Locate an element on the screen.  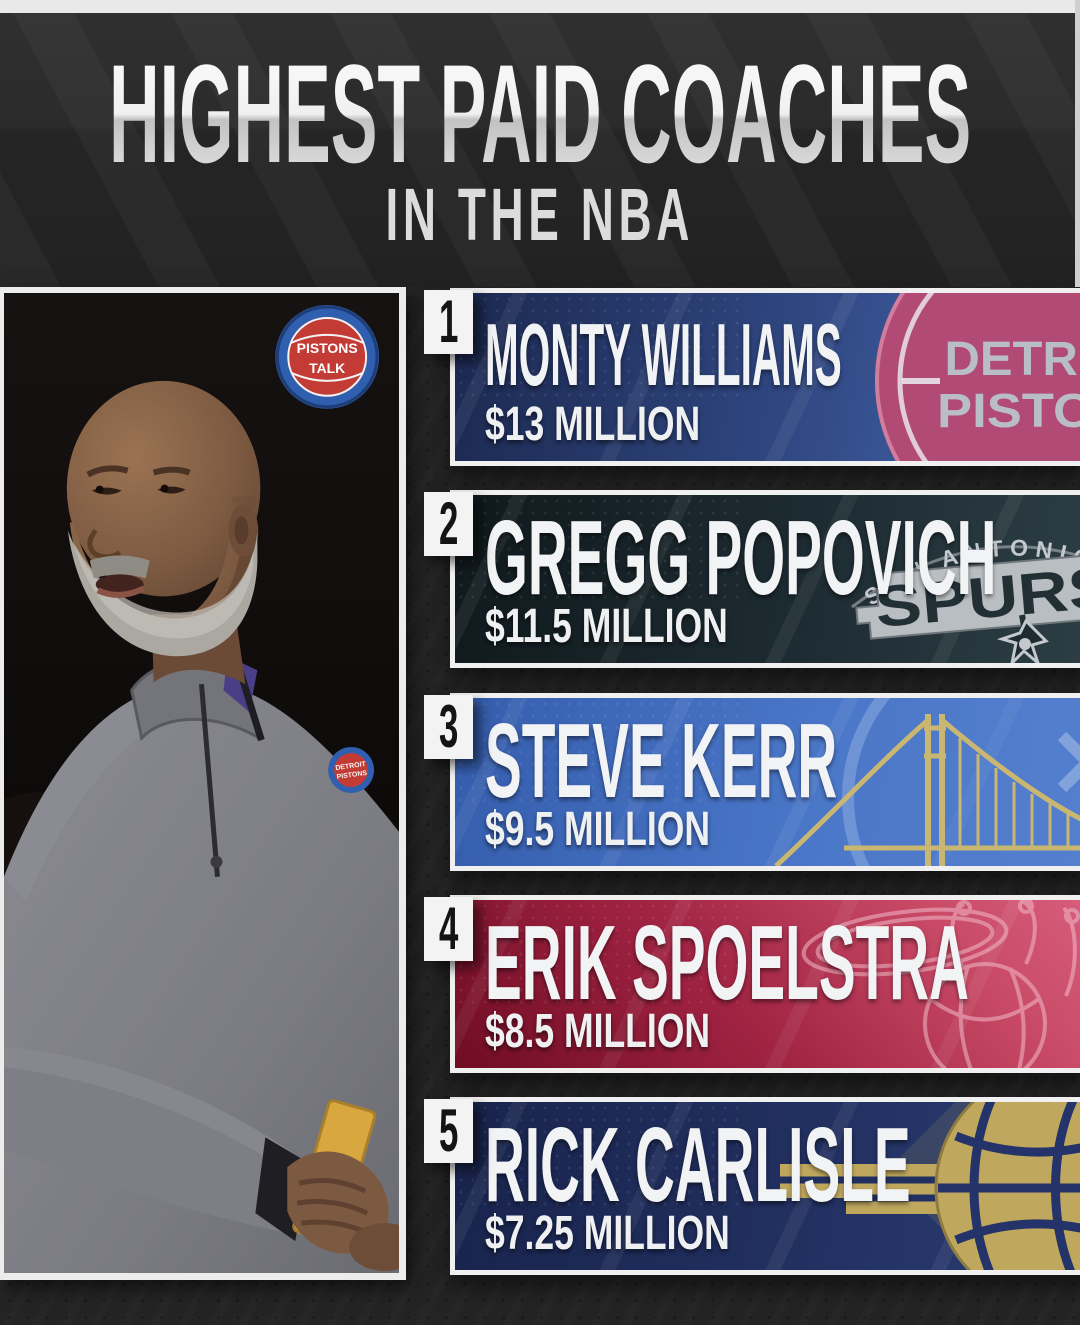
badge-line2: TALK is located at coordinates (327, 368).